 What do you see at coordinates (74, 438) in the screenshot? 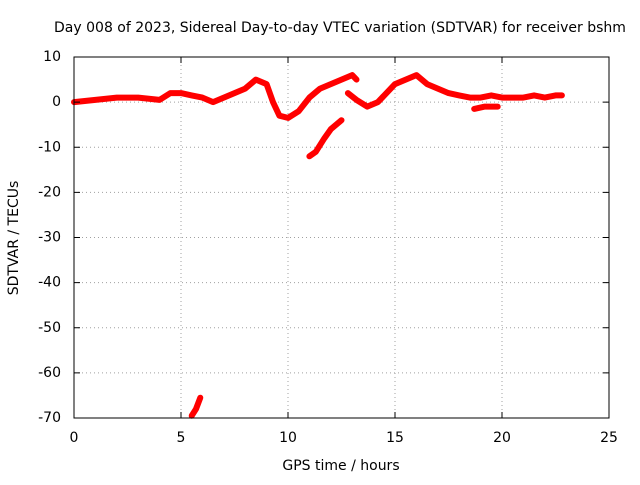
I see `x-tick-label: 0` at bounding box center [74, 438].